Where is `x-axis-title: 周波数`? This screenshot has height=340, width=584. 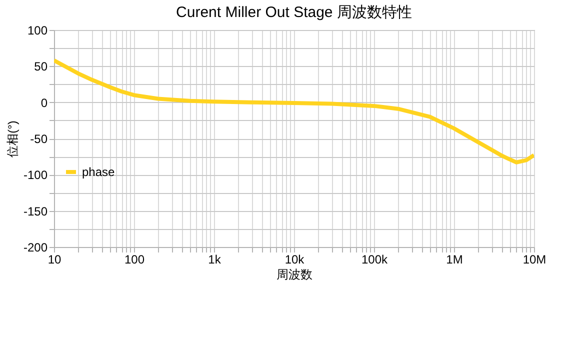 x-axis-title: 周波数 is located at coordinates (294, 275).